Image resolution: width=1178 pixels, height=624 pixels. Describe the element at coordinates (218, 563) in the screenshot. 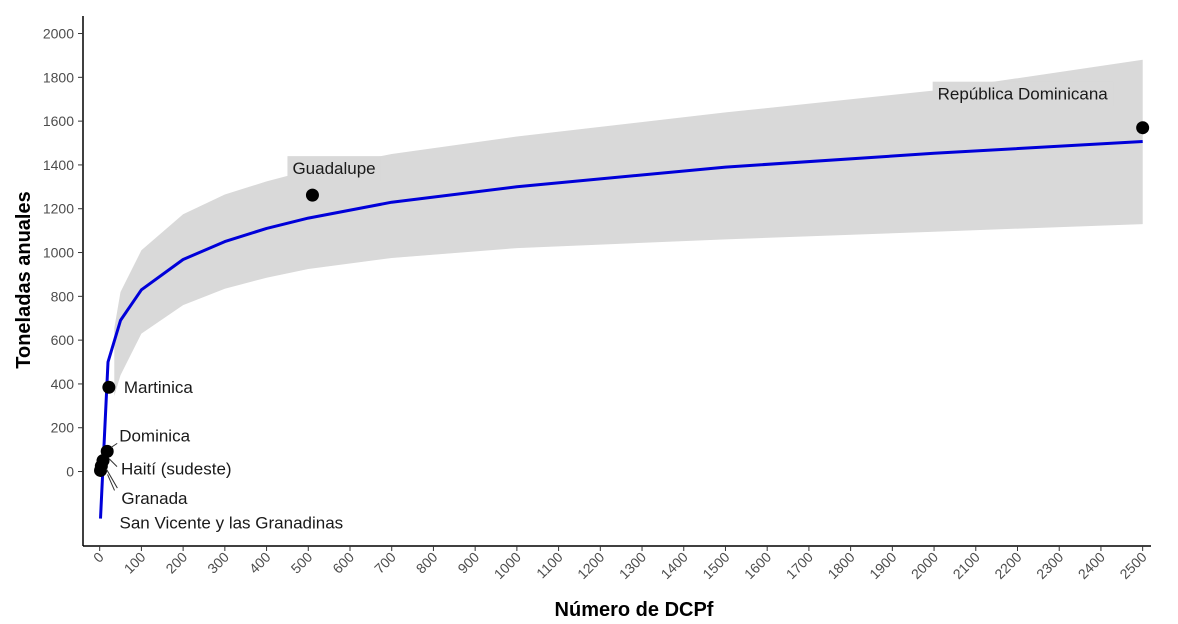

I see `x-tick-label: 300` at that location.